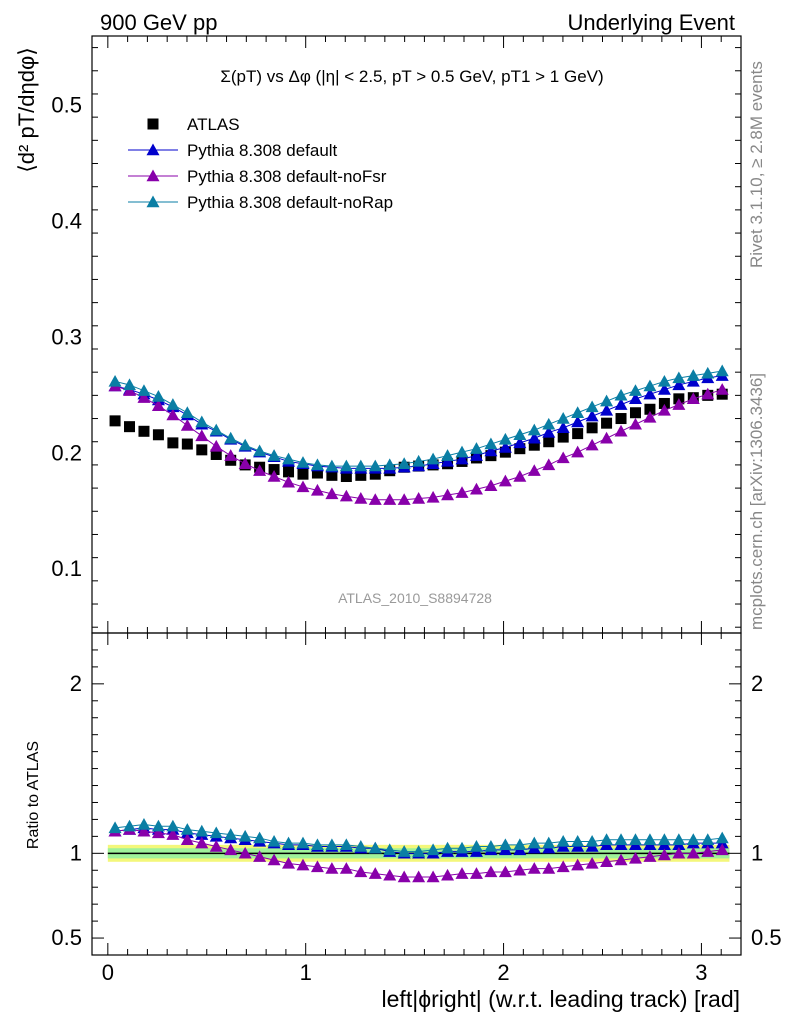 This screenshot has width=786, height=1024. What do you see at coordinates (757, 852) in the screenshot?
I see `ratio-y-tick-label-right: 1` at bounding box center [757, 852].